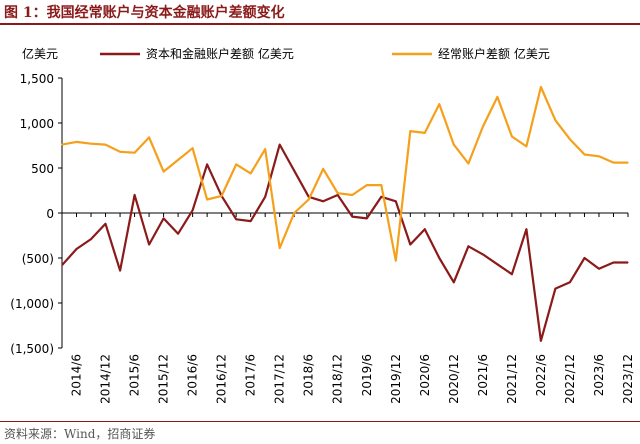  What do you see at coordinates (367, 375) in the screenshot?
I see `x-tick-label: 2019/6` at bounding box center [367, 375].